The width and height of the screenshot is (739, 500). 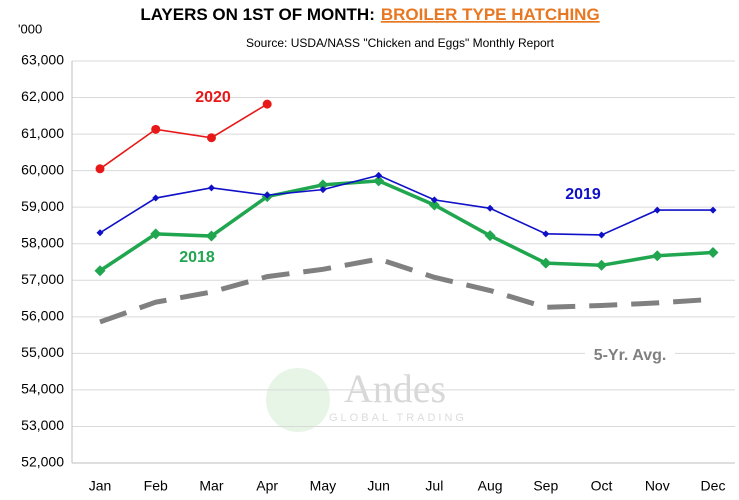 I want to click on watermark-subtext: GLOBAL TRADING, so click(x=398, y=418).